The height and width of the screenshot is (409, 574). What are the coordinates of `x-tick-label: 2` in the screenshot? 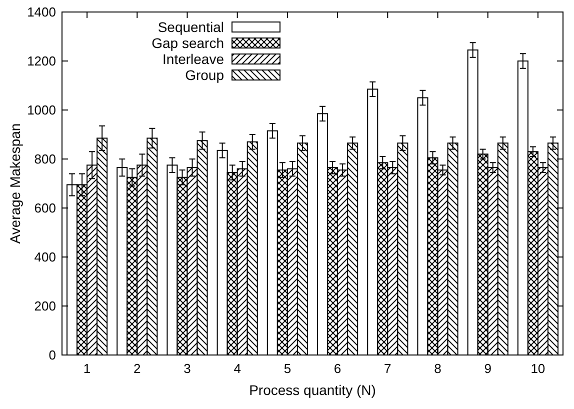 It's located at (137, 368).